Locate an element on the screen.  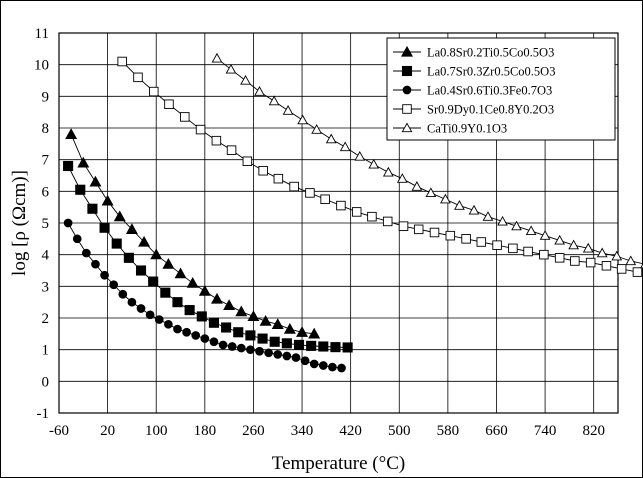
x-tick-label: 580 is located at coordinates (448, 431).